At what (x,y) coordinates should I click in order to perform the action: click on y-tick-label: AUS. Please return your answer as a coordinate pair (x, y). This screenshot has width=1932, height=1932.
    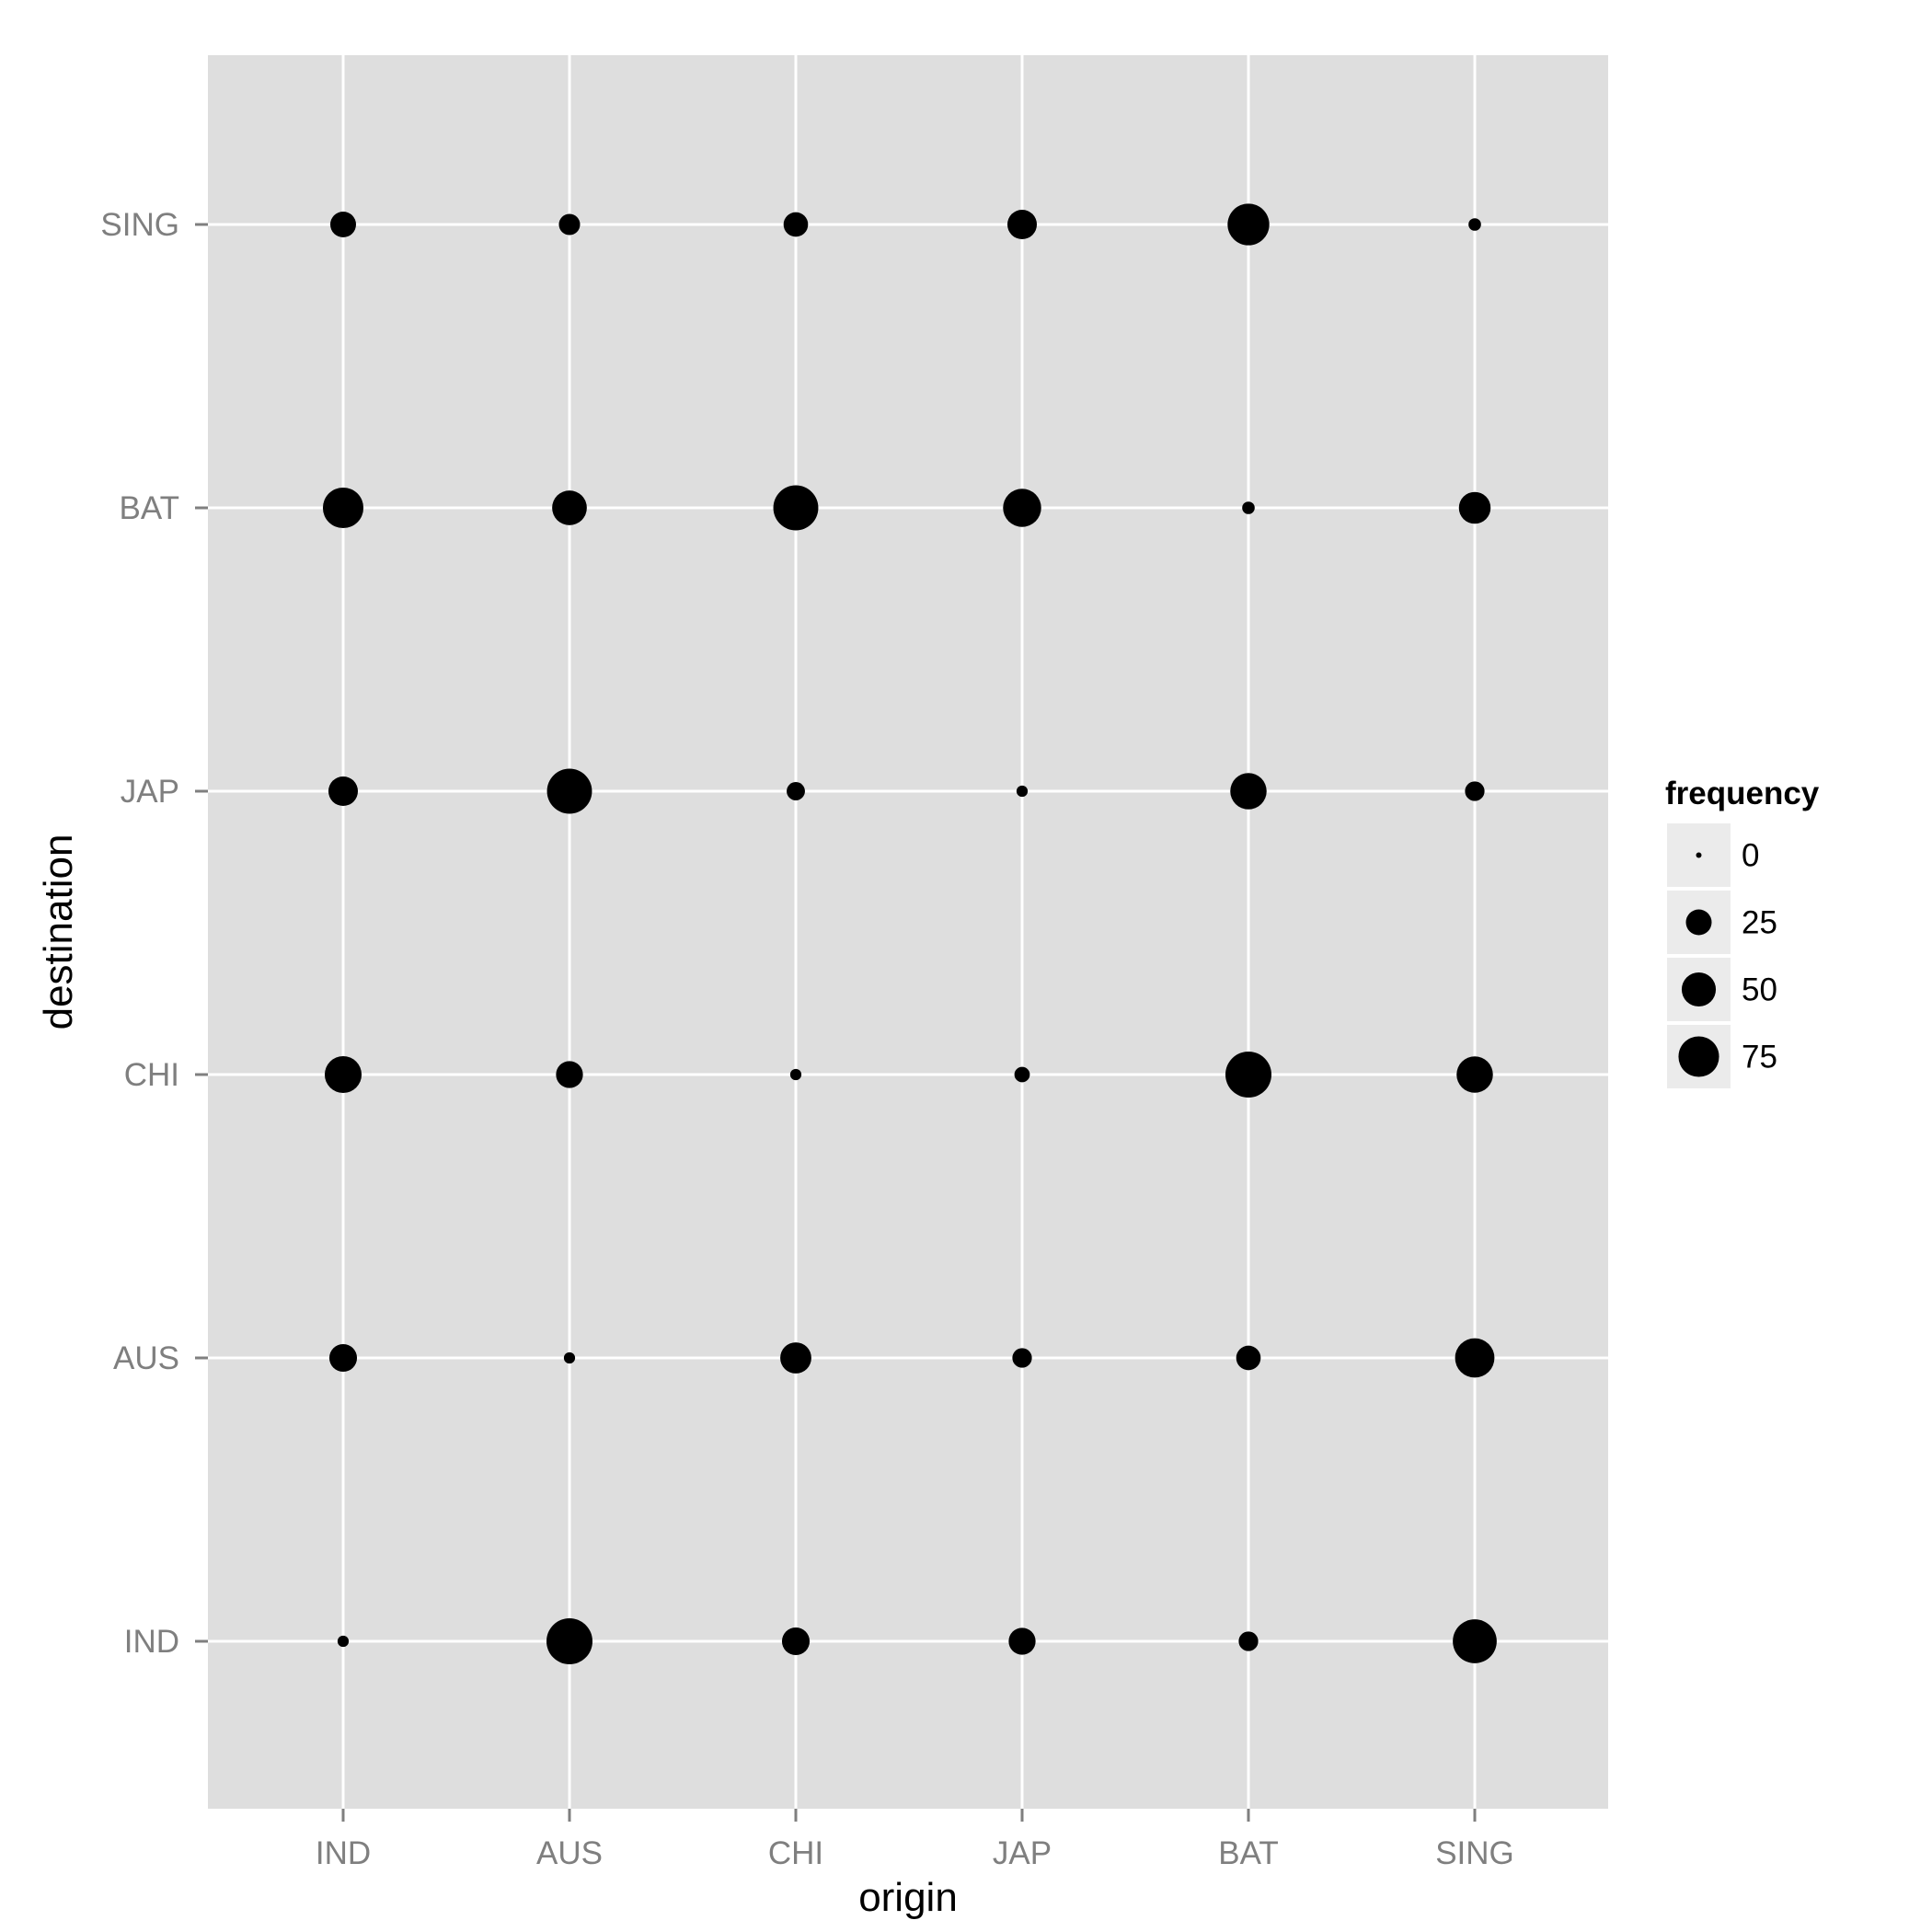
    Looking at the image, I should click on (146, 1358).